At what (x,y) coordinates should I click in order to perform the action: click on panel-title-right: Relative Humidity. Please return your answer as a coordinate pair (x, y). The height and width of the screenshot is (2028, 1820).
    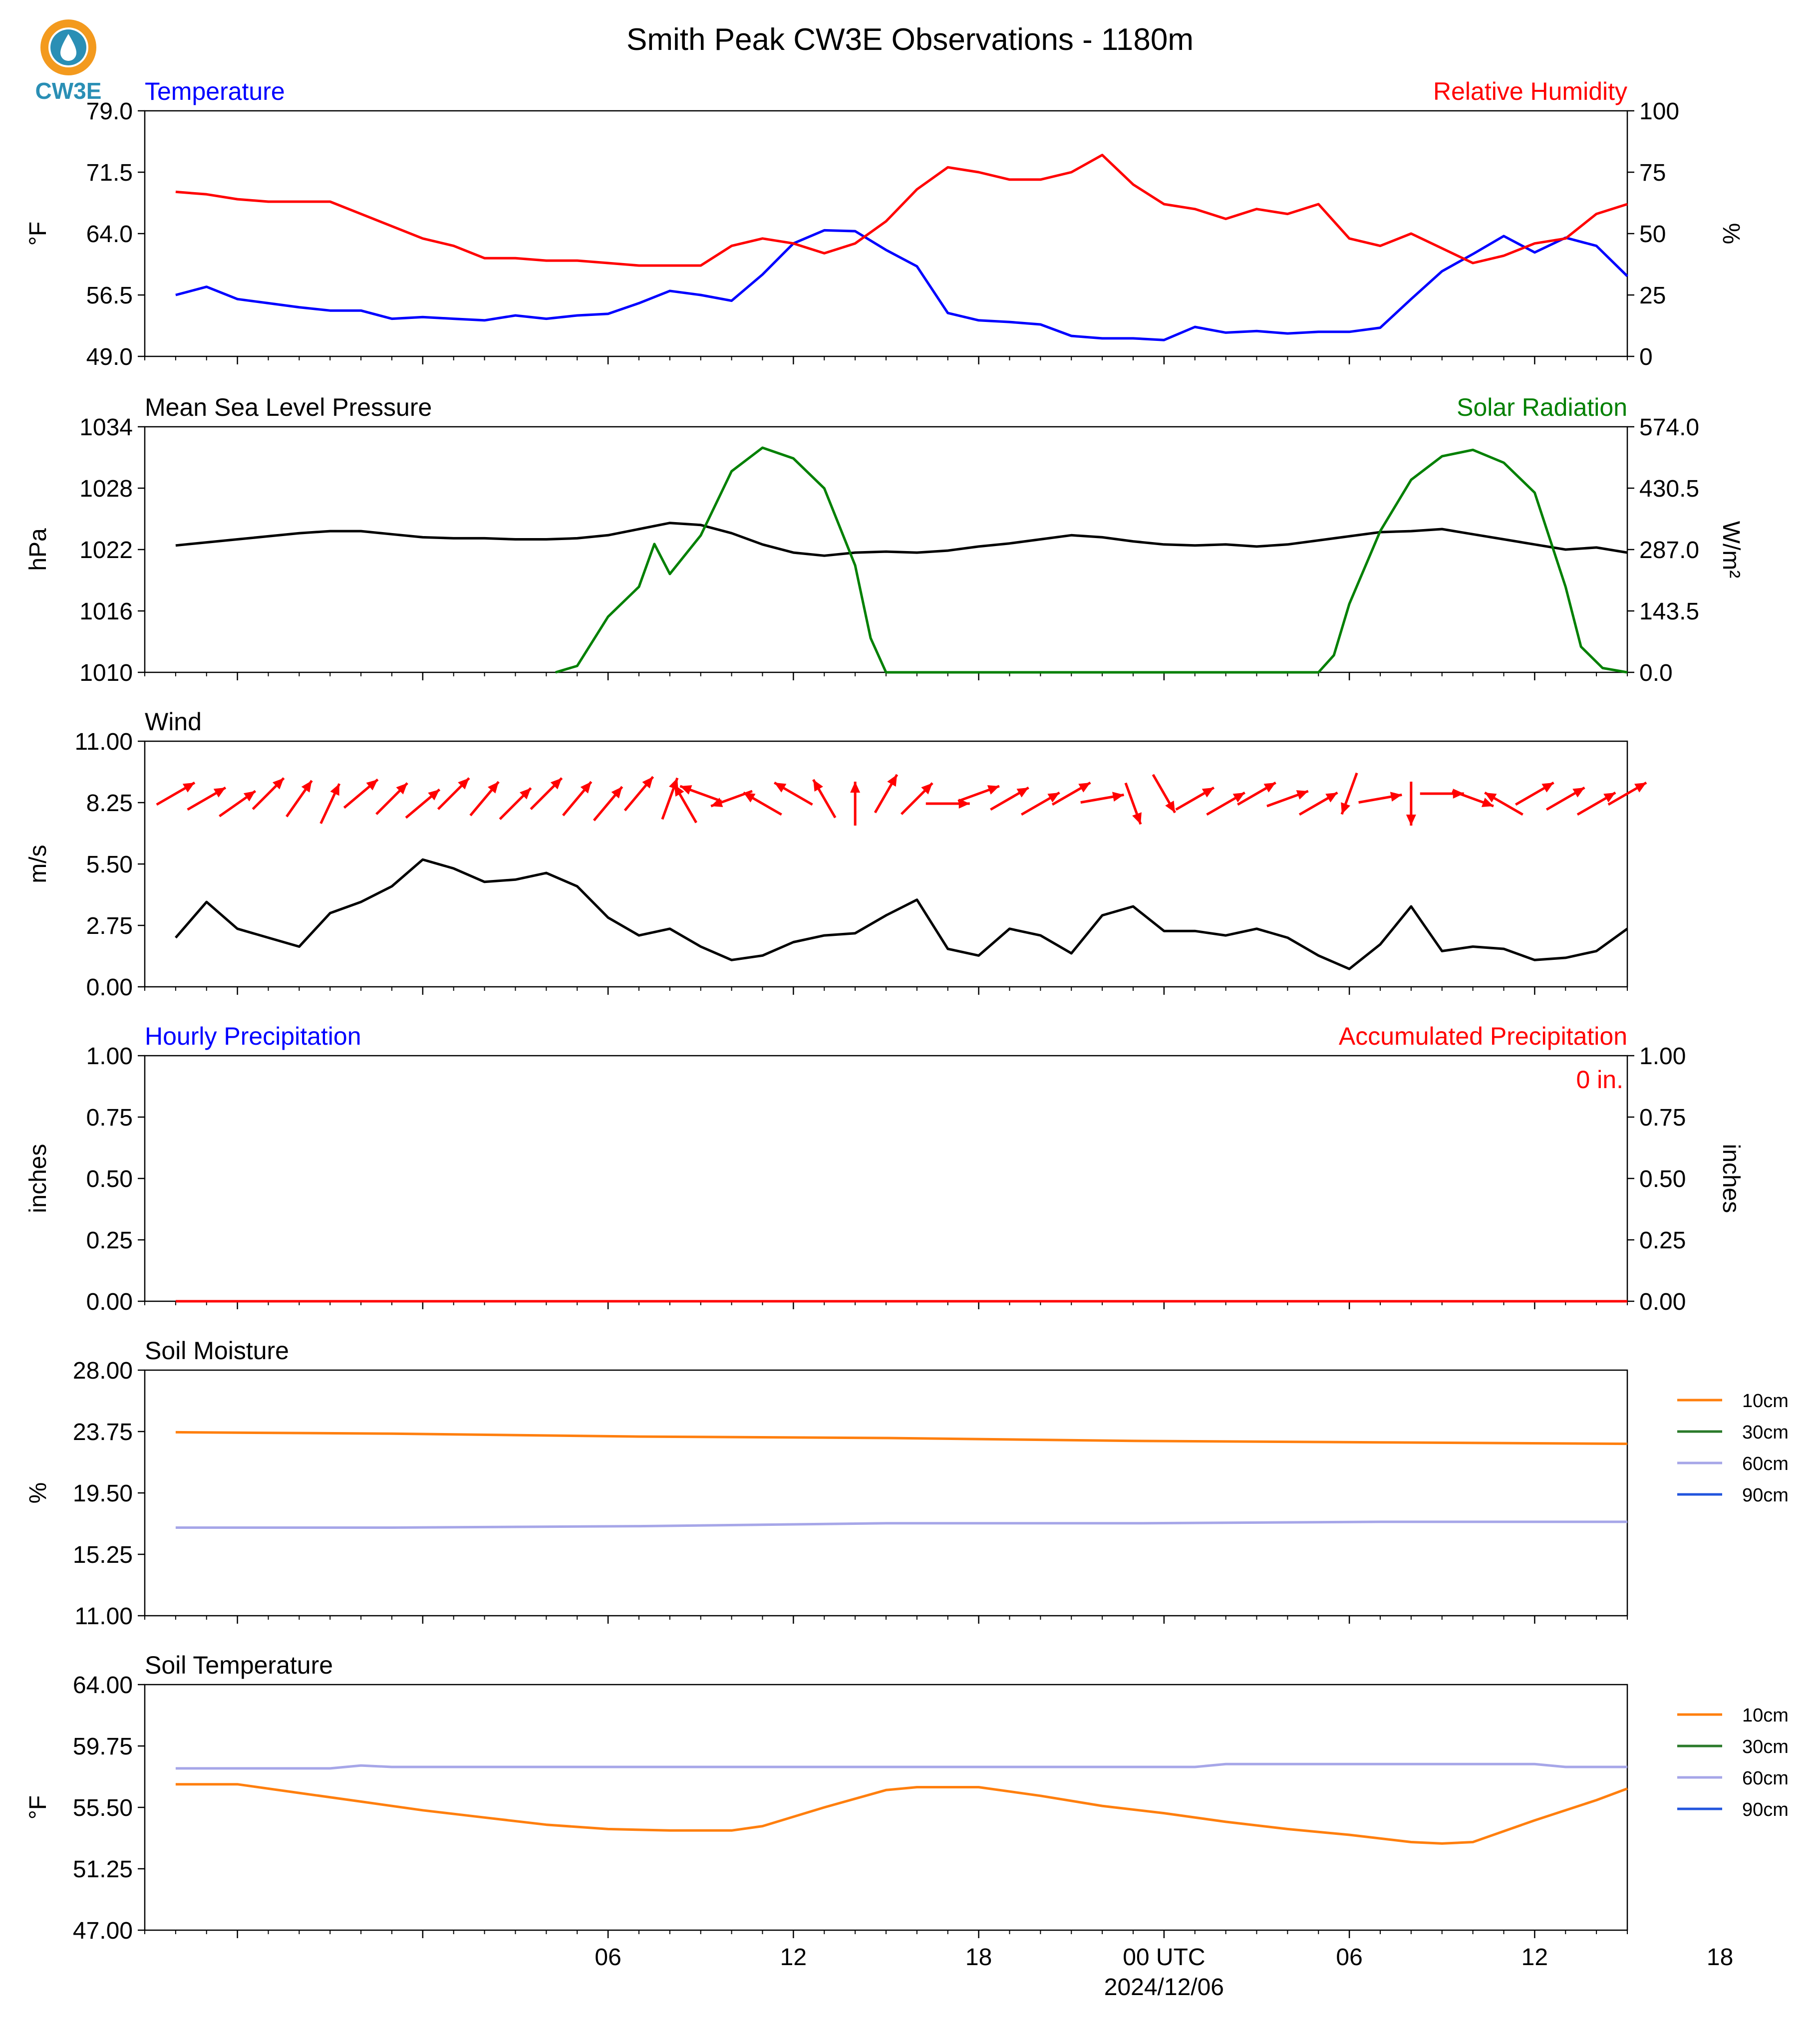
    Looking at the image, I should click on (1530, 91).